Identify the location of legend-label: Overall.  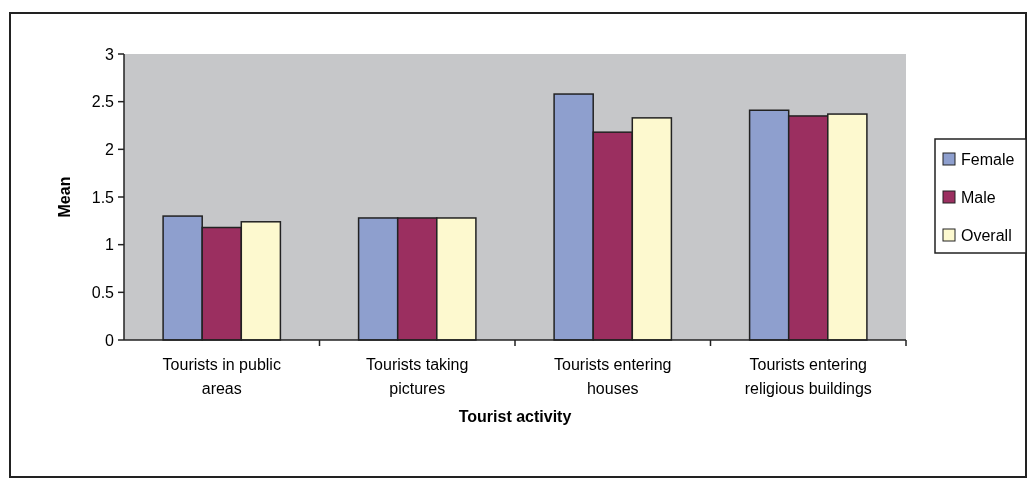
(986, 235).